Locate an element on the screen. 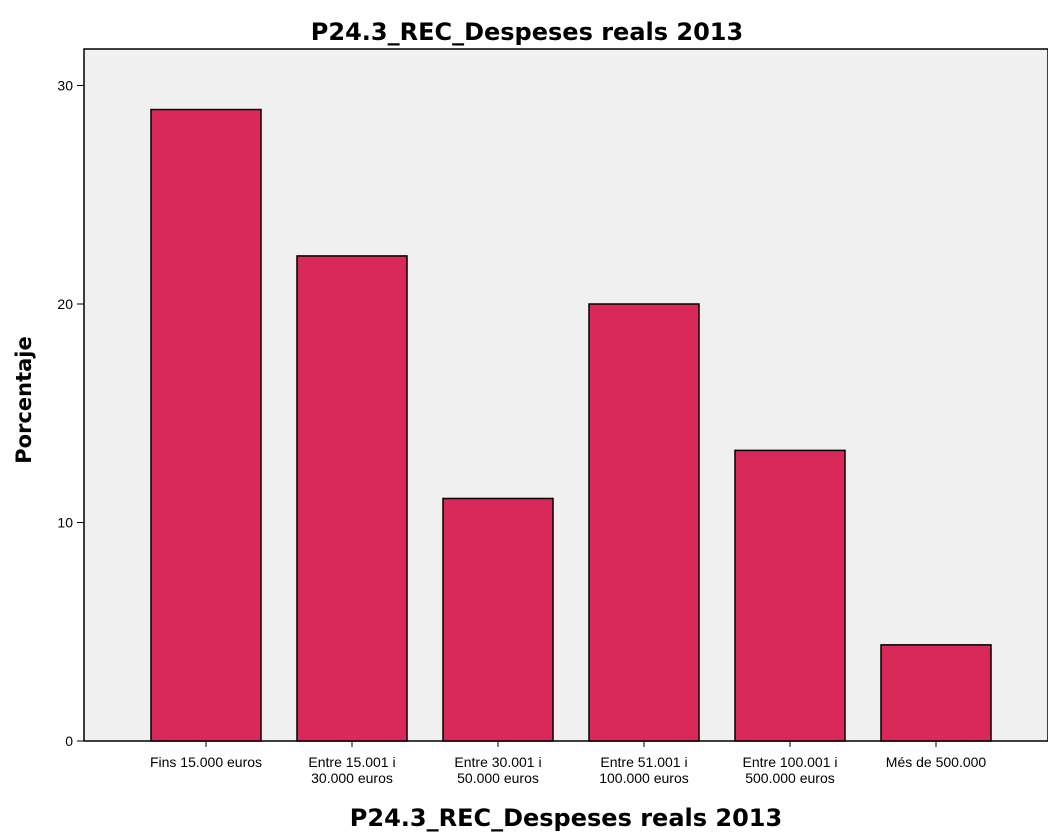 The width and height of the screenshot is (1048, 838). y-tick-label: 20 is located at coordinates (65, 304).